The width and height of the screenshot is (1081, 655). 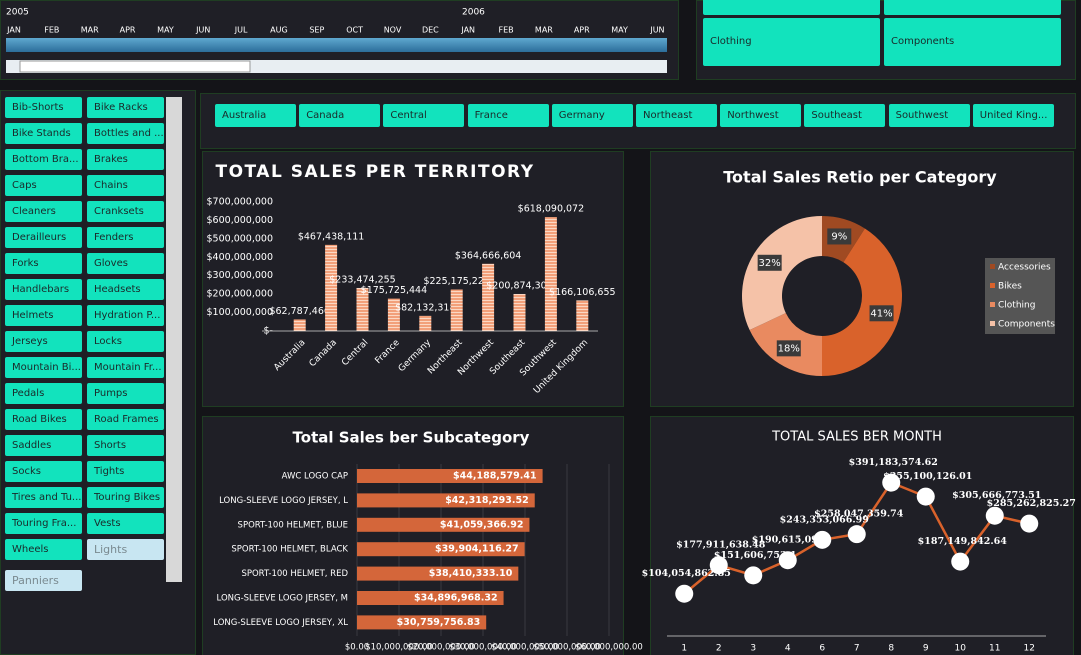 I want to click on slicer-button: Headsets, so click(x=125, y=289).